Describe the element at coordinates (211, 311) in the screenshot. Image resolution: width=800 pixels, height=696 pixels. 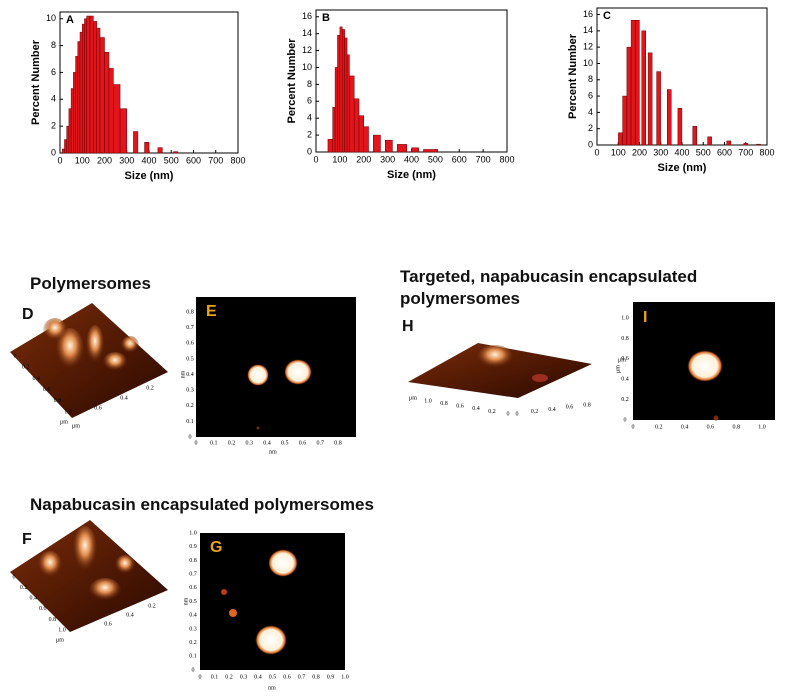
I see `panel-label: E` at that location.